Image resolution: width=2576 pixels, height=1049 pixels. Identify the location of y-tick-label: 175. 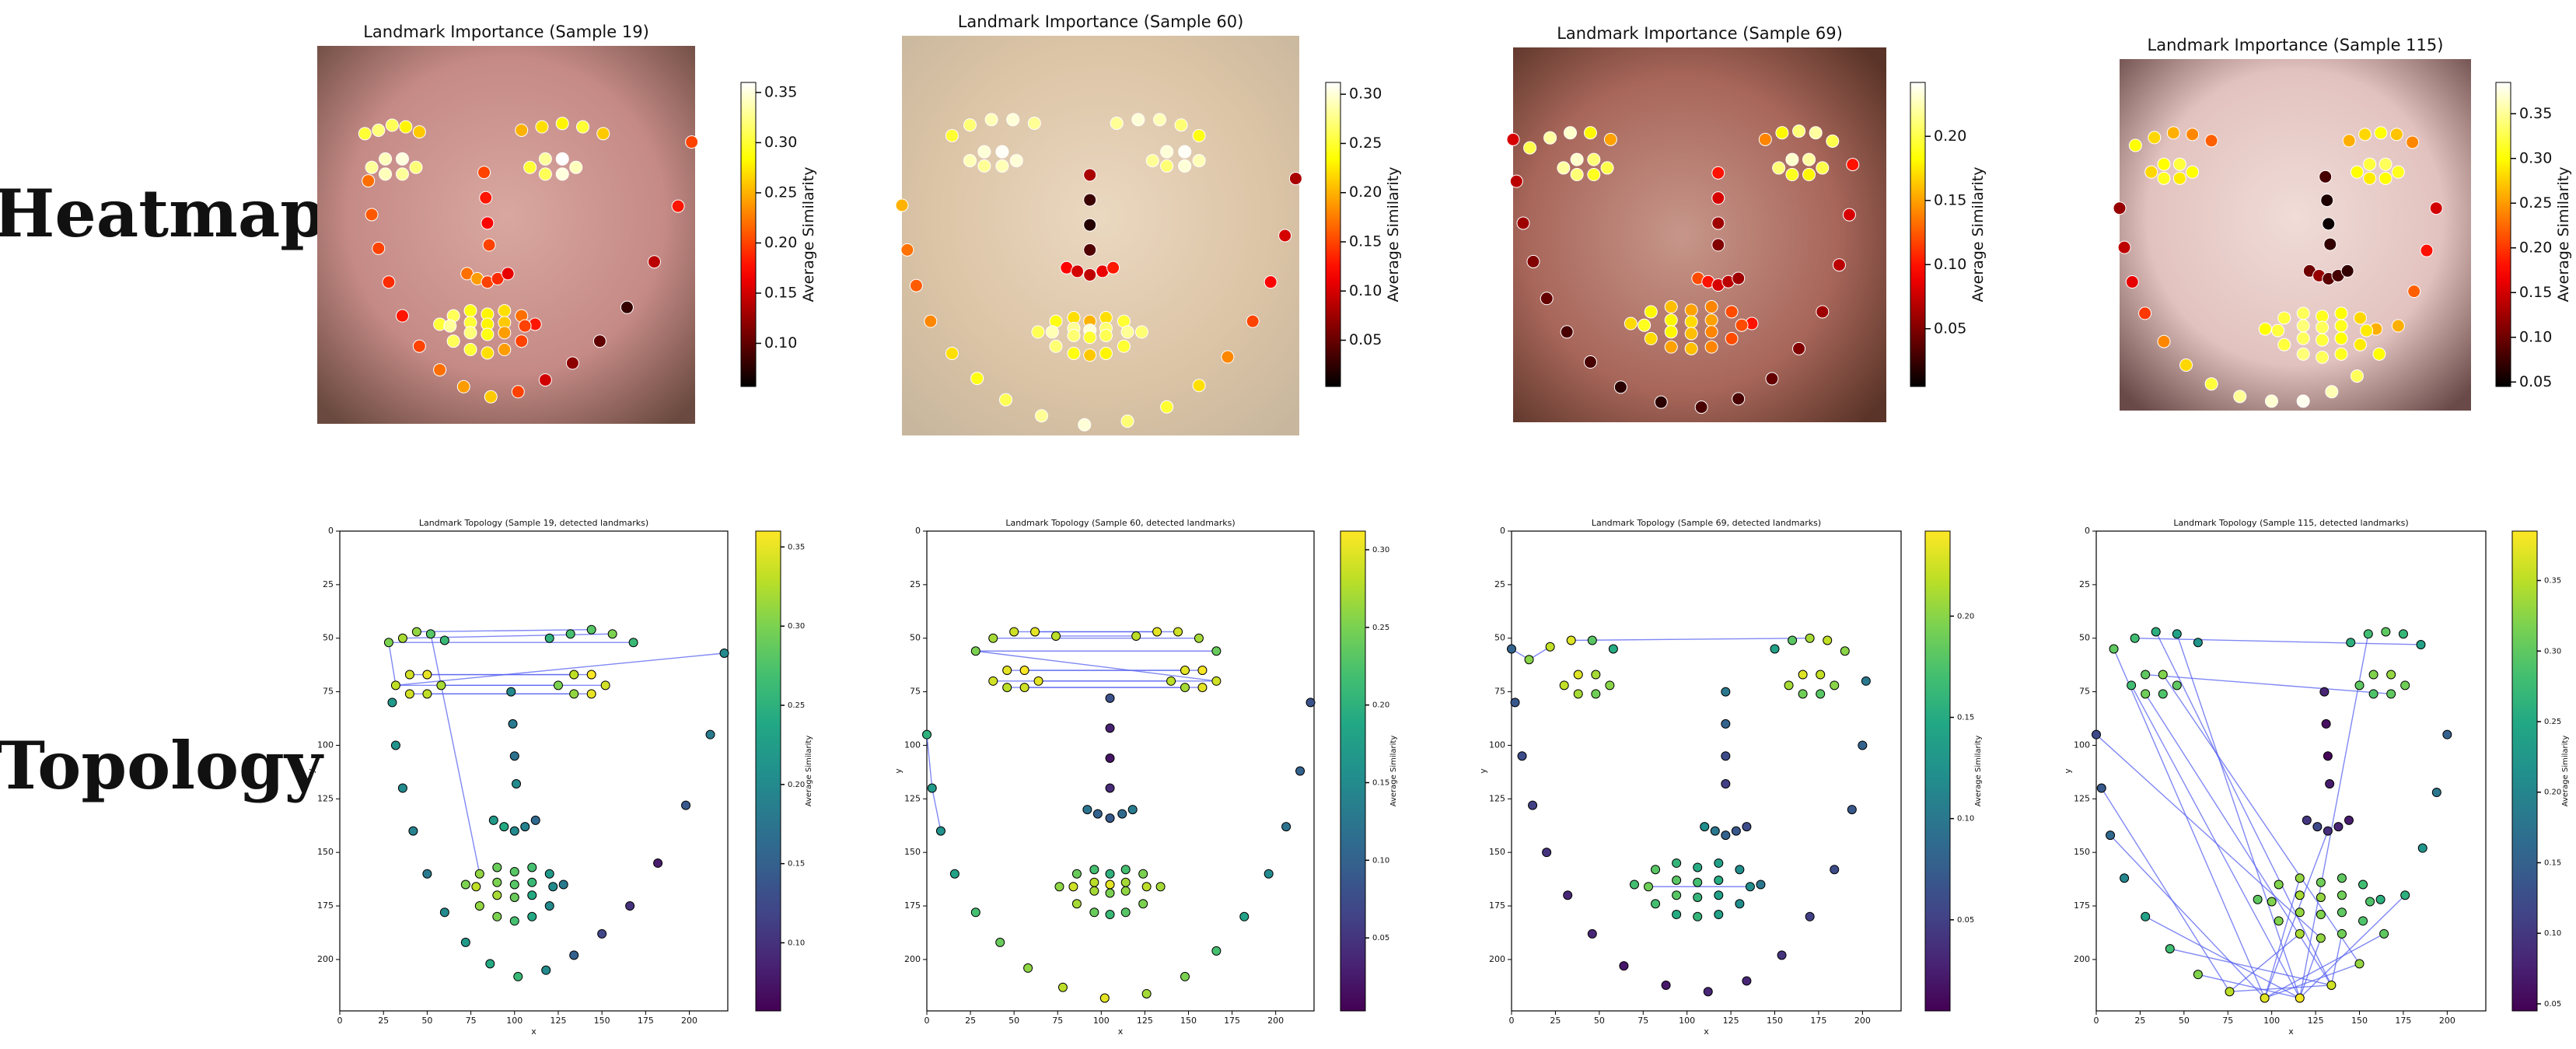
(2082, 905).